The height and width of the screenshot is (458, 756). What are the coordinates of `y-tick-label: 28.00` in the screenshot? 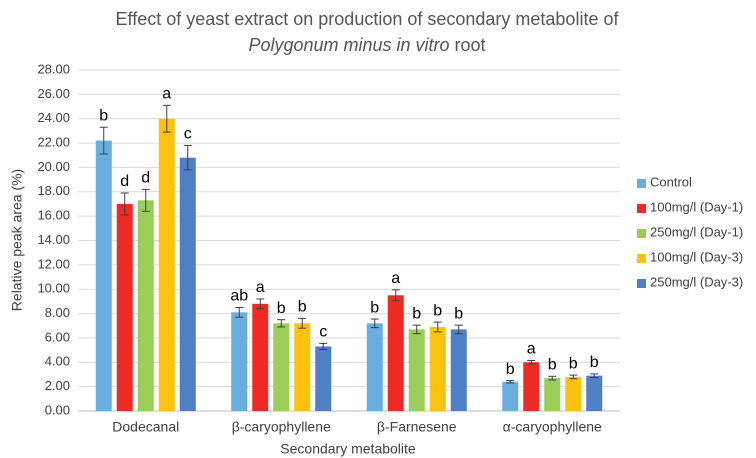 It's located at (53, 68).